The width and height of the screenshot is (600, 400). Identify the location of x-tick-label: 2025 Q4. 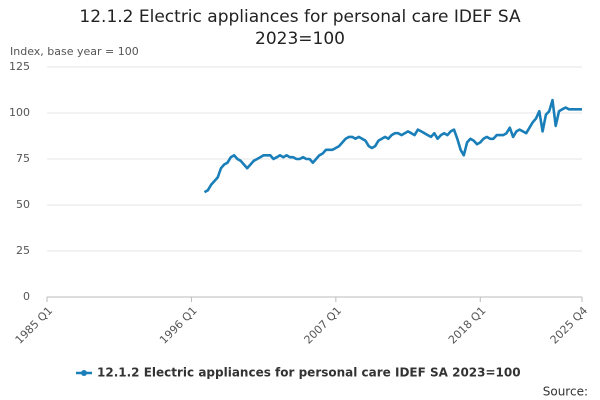
(569, 325).